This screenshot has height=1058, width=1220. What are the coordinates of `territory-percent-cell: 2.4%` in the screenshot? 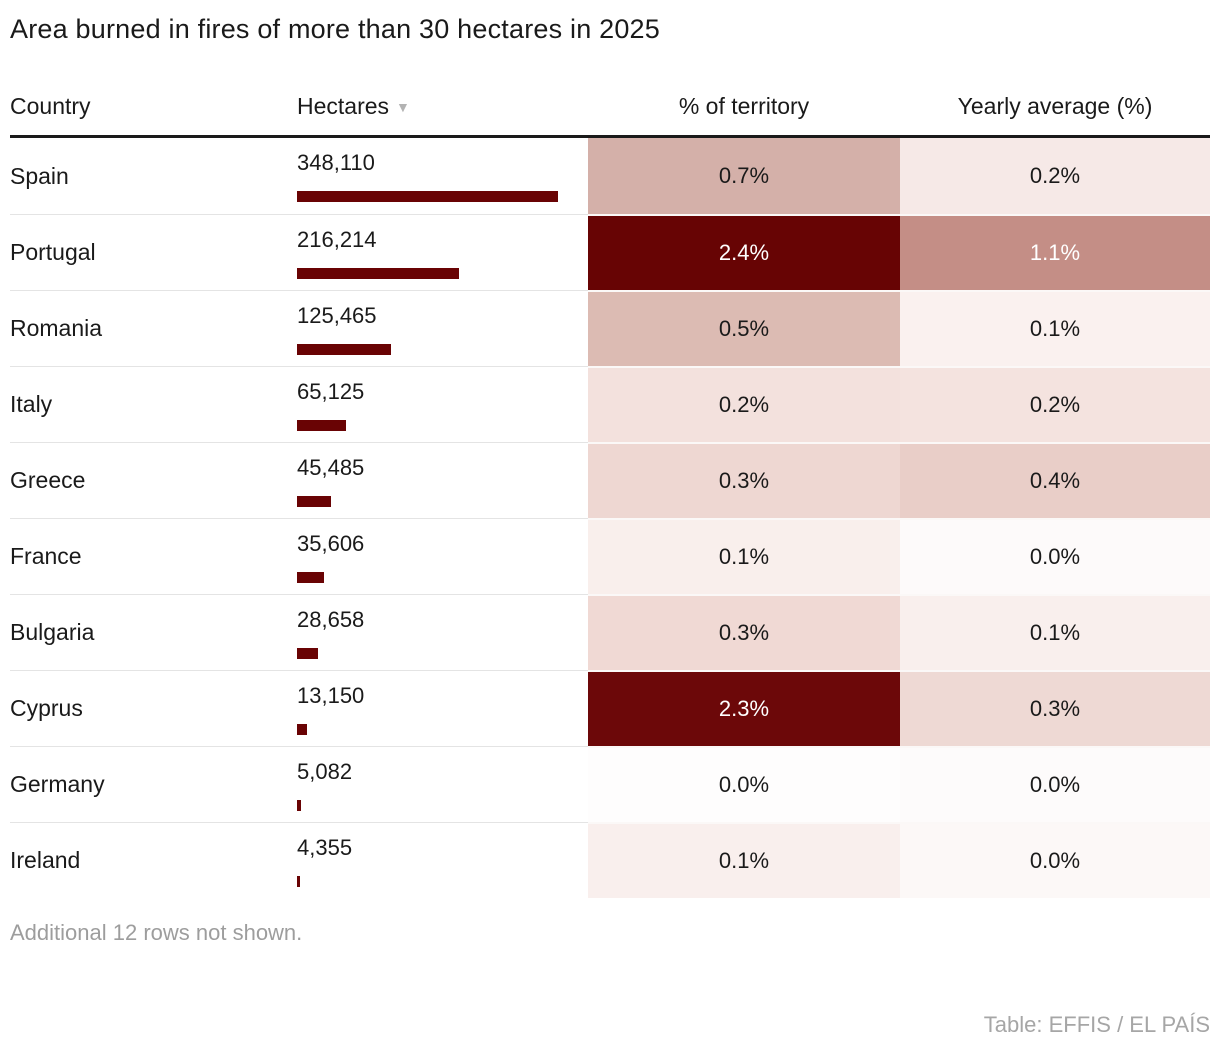 It's located at (744, 252).